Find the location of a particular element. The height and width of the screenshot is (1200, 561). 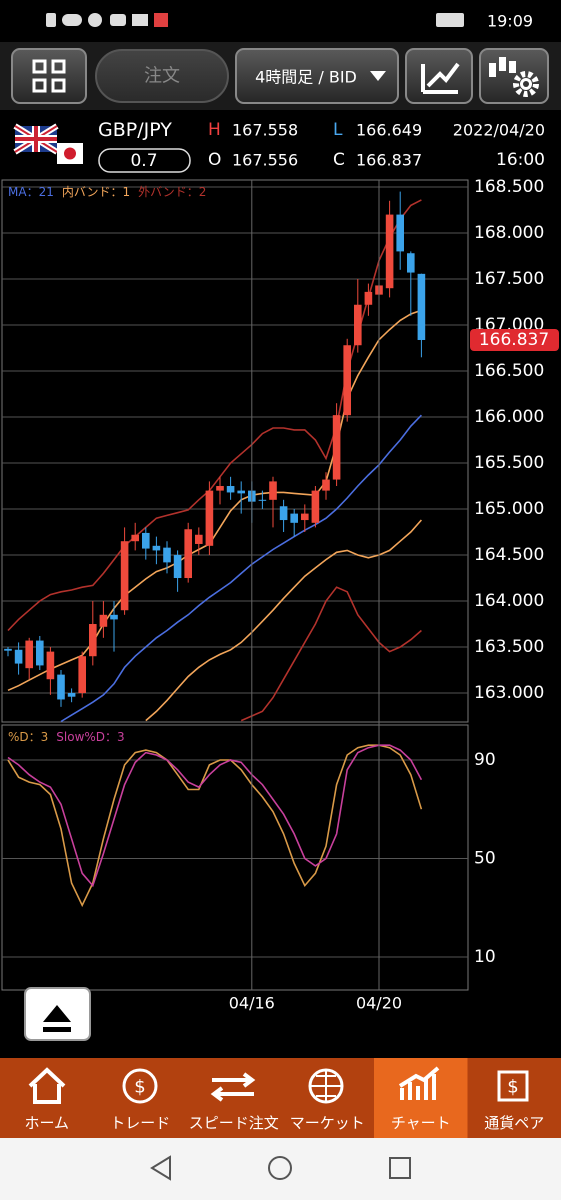

nav-label: マーケット is located at coordinates (327, 1123).